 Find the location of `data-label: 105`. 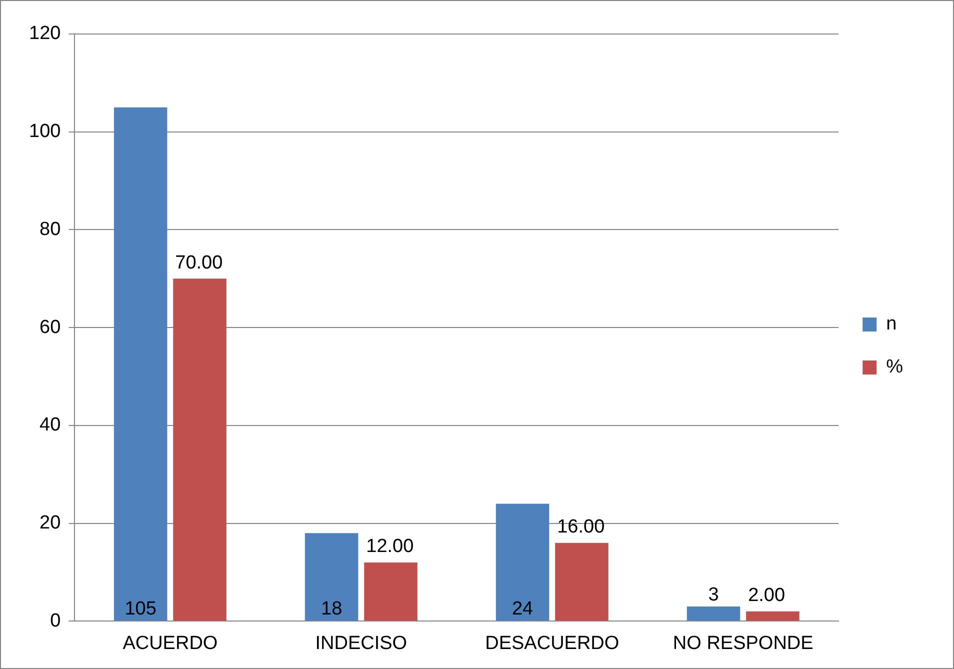

data-label: 105 is located at coordinates (140, 609).